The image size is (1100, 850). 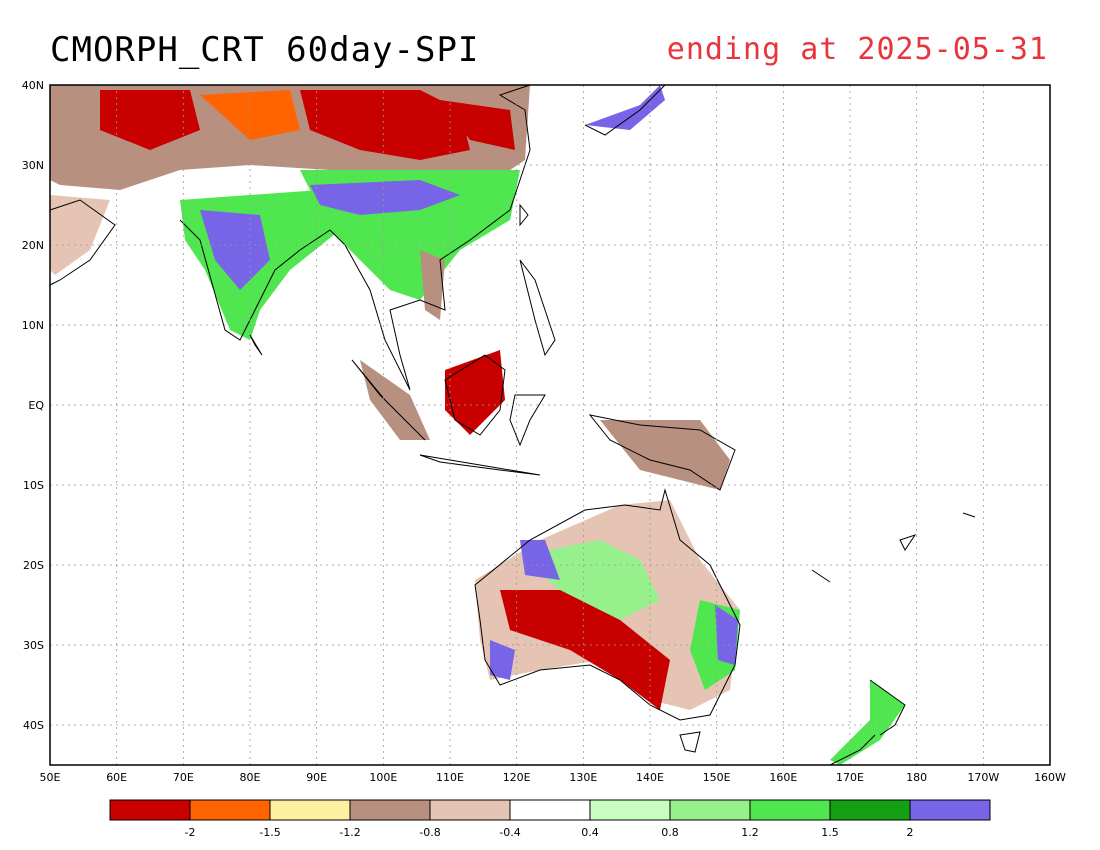 What do you see at coordinates (908, 542) in the screenshot?
I see `coast-fiji` at bounding box center [908, 542].